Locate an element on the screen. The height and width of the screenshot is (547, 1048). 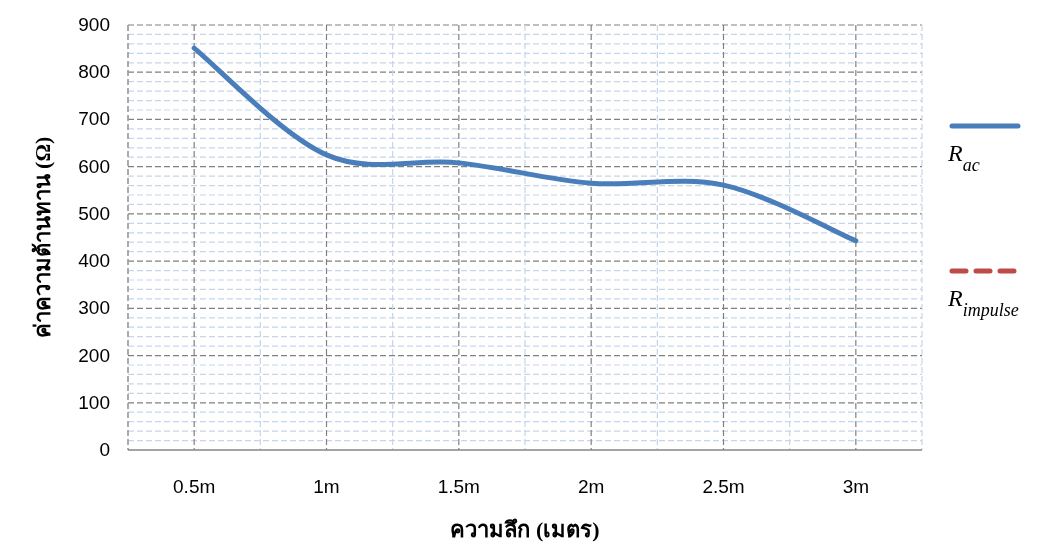
y-tick-label: 800 is located at coordinates (94, 72).